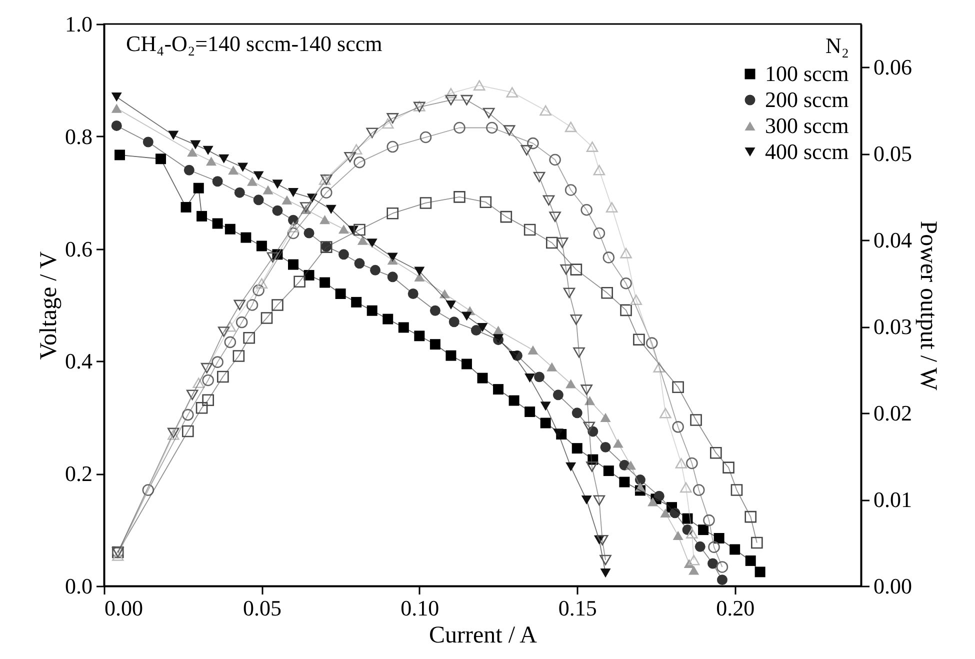 The image size is (975, 659). I want to click on x-tick-label: 0.10, so click(420, 608).